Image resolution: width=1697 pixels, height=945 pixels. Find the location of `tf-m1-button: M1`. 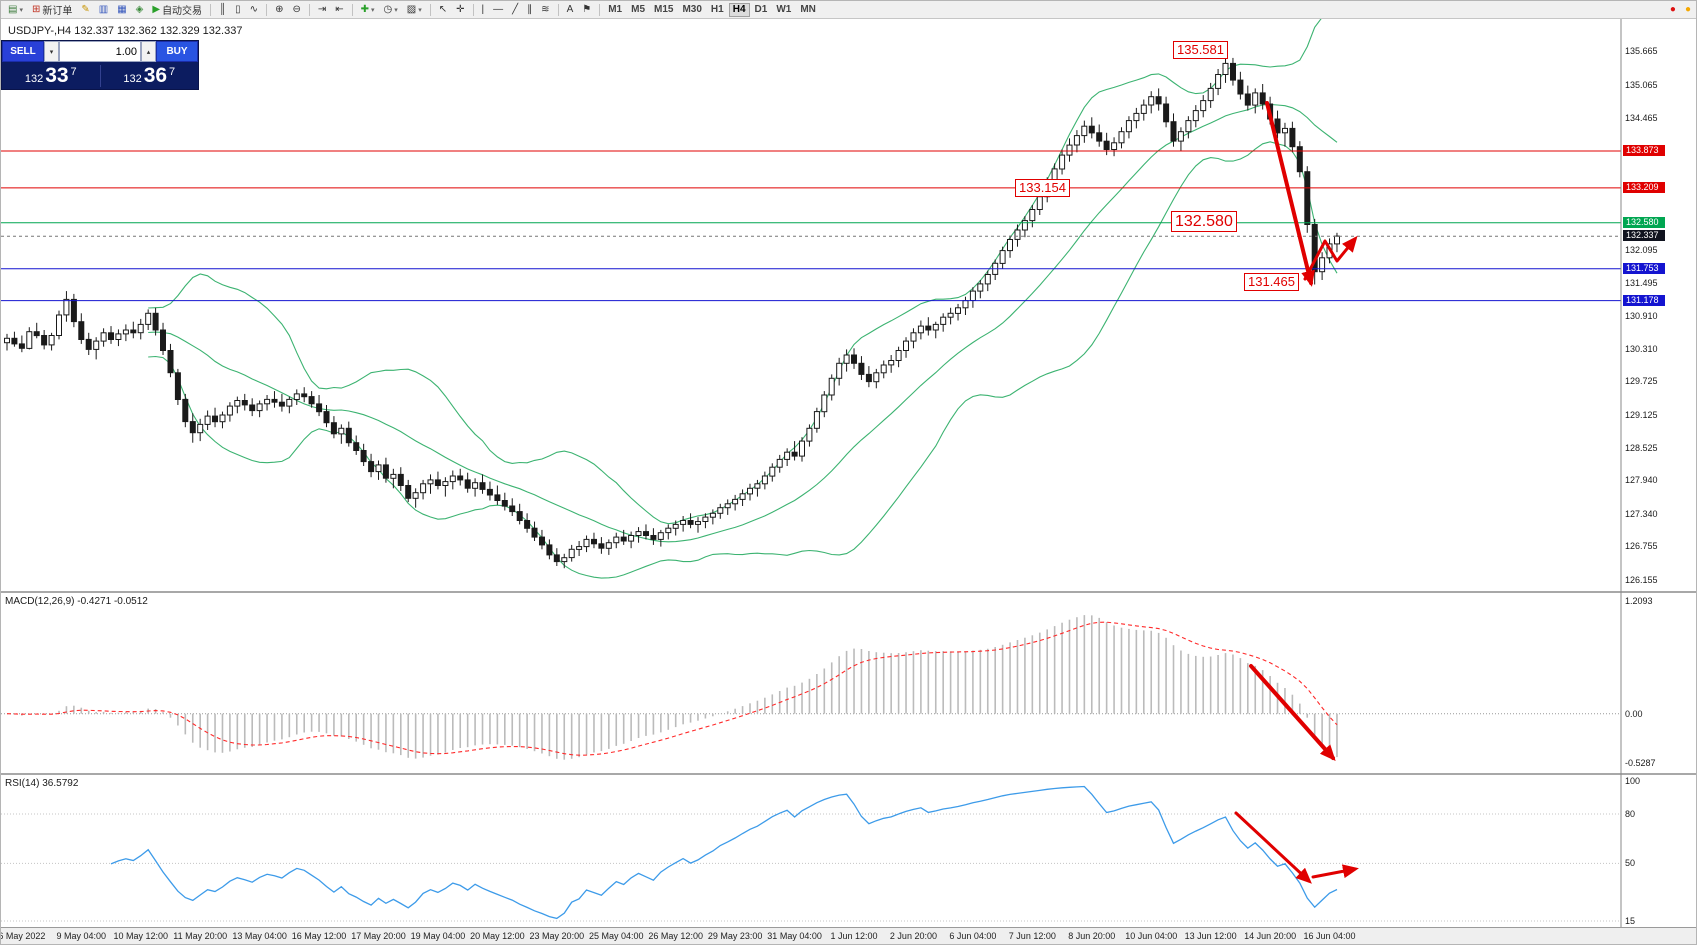

tf-m1-button: M1 is located at coordinates (615, 10).